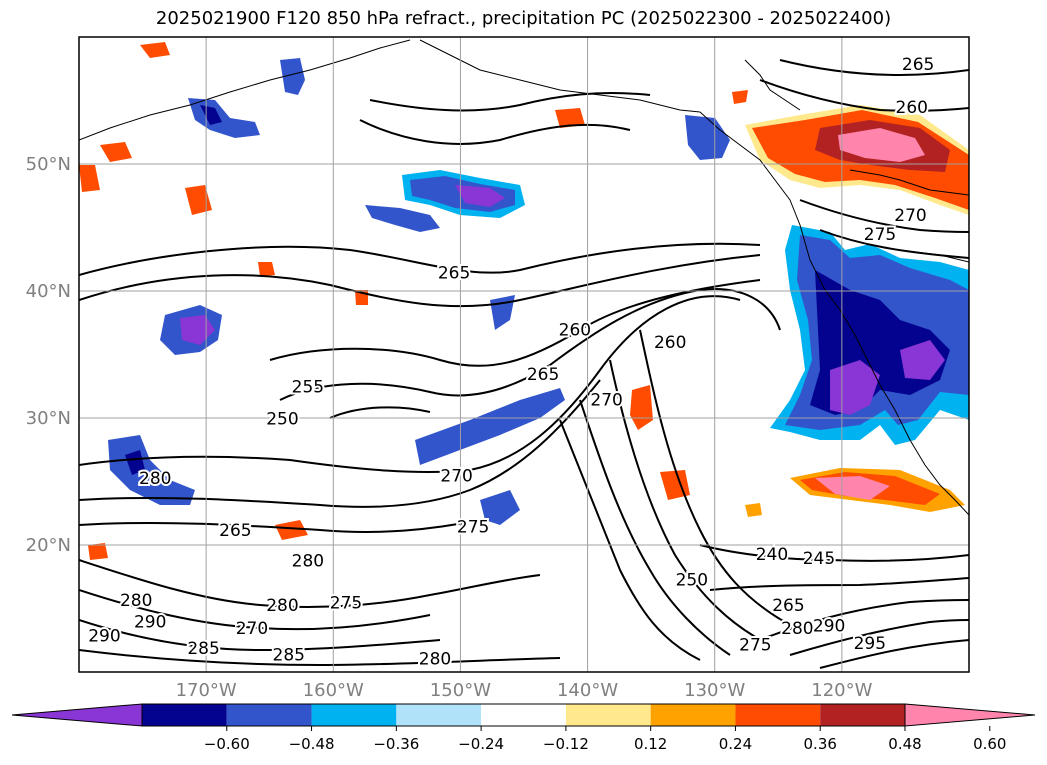  Describe the element at coordinates (48, 418) in the screenshot. I see `lat-tick-label: 30°N` at that location.